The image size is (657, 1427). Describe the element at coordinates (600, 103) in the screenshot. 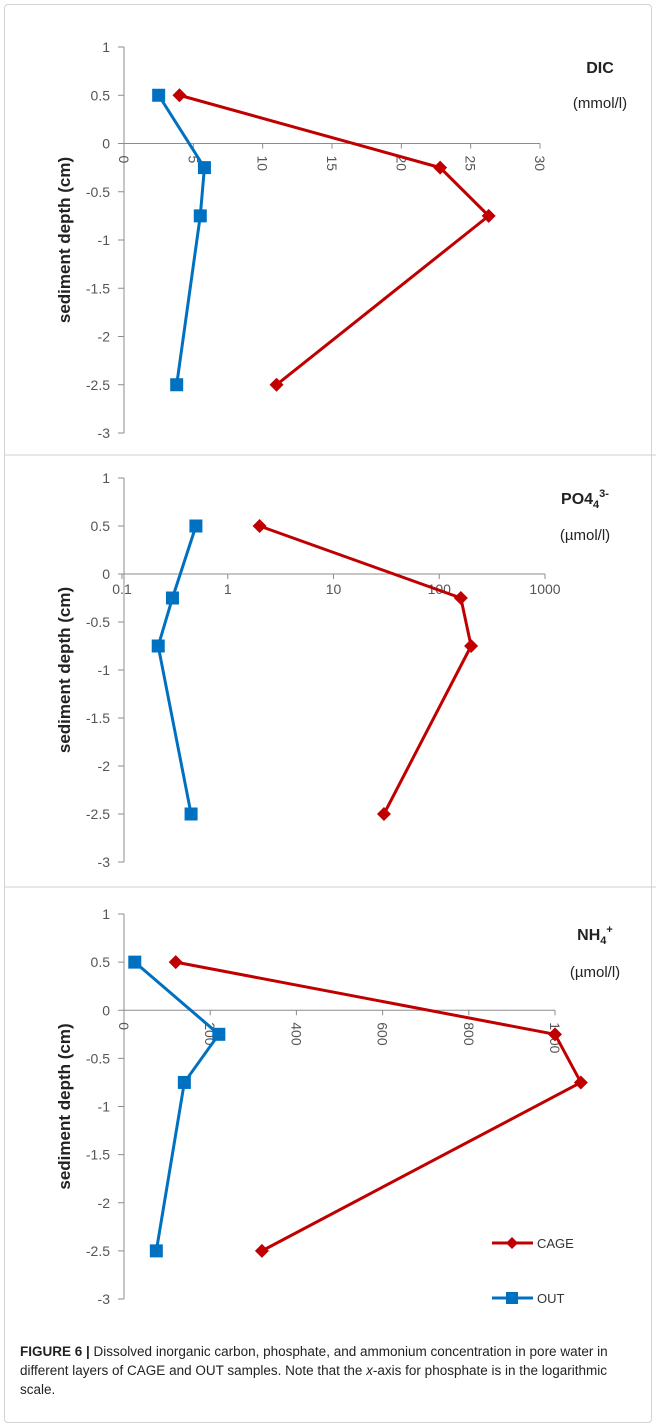

I see `panel-unit: (mmol/l)` at that location.